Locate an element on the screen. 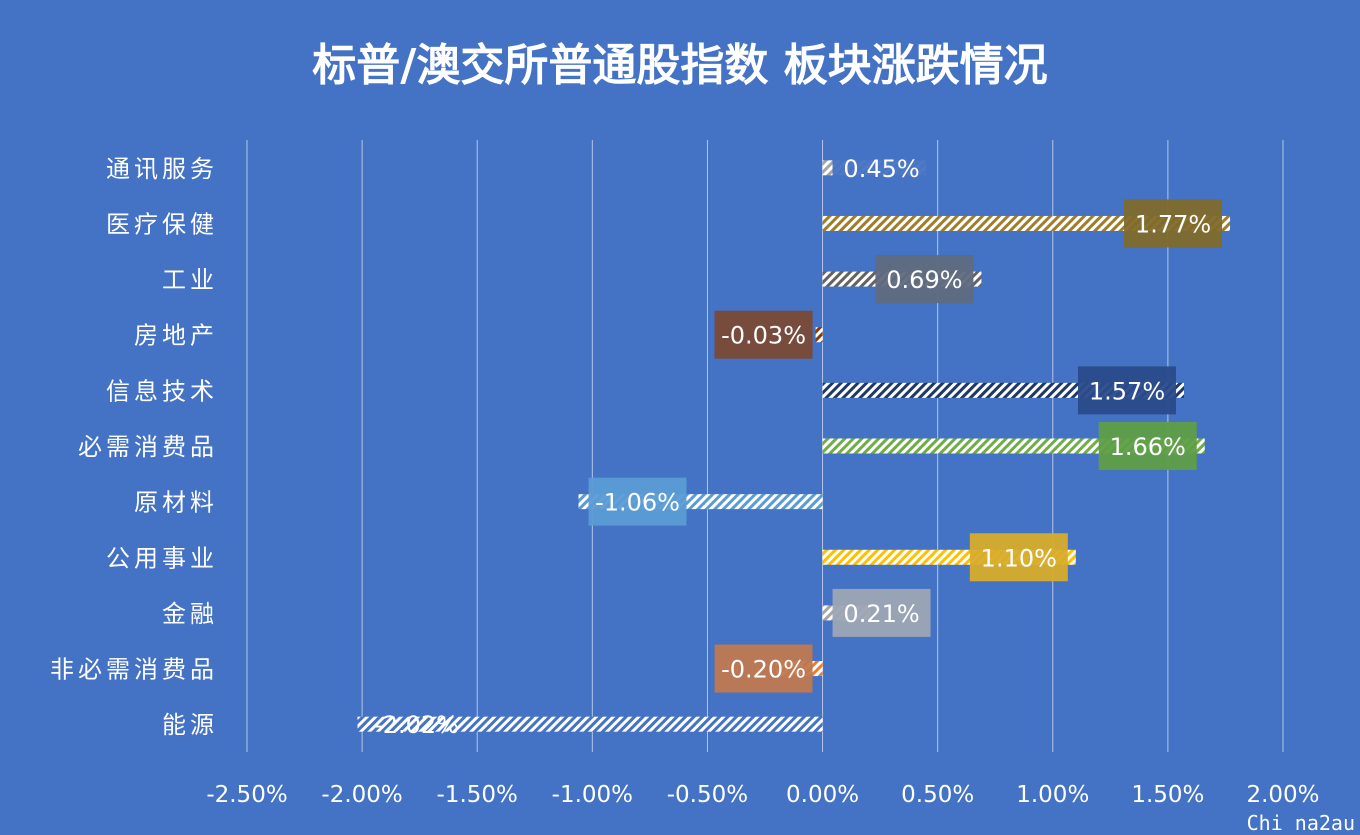 The image size is (1360, 835). category-label: 原材料 is located at coordinates (176, 503).